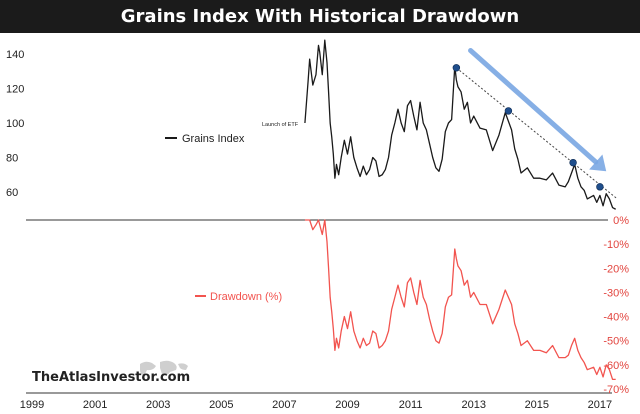  What do you see at coordinates (616, 318) in the screenshot?
I see `y-tick-label-bottom: -40%` at bounding box center [616, 318].